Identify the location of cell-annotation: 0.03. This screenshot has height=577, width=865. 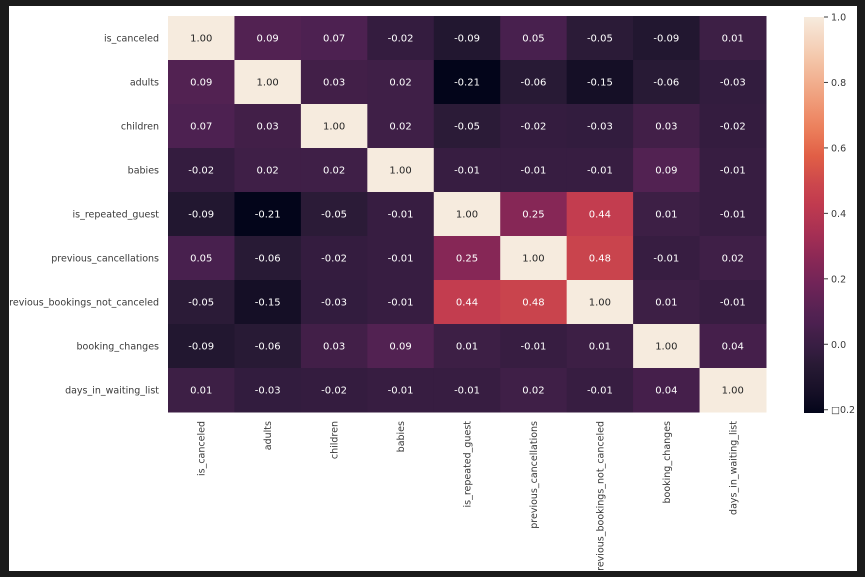
(334, 347).